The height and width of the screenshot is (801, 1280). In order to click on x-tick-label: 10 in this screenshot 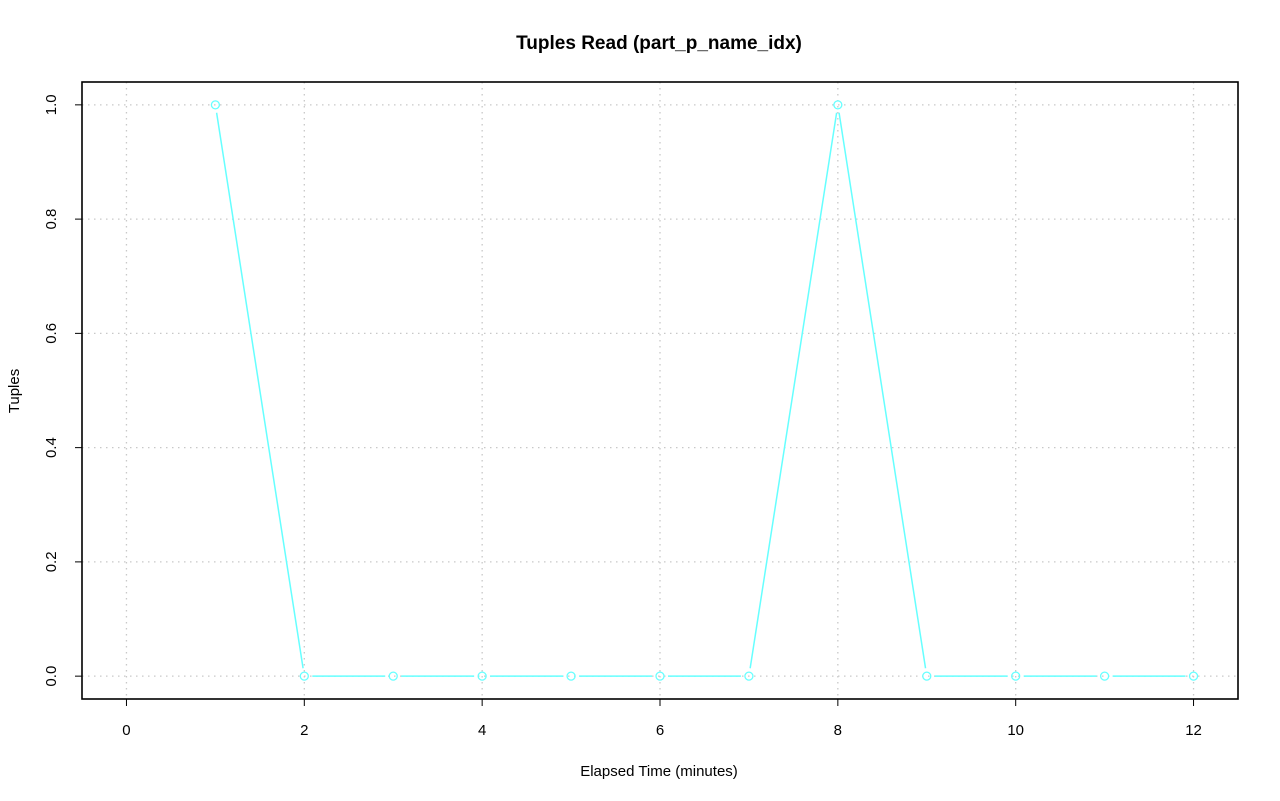, I will do `click(1015, 730)`.